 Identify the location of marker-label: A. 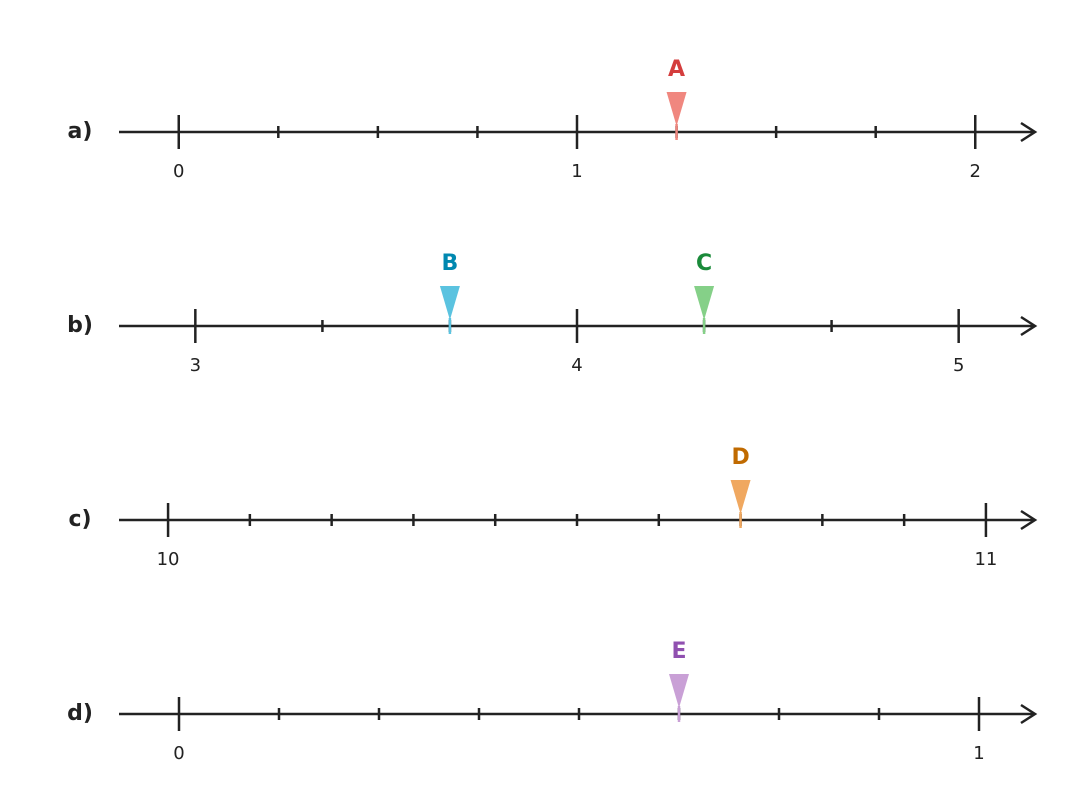
(676, 69).